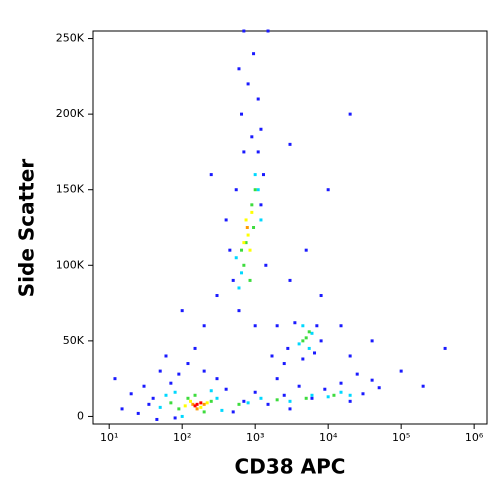 The image size is (500, 491). What do you see at coordinates (80, 415) in the screenshot?
I see `y-tick-label: 0` at bounding box center [80, 415].